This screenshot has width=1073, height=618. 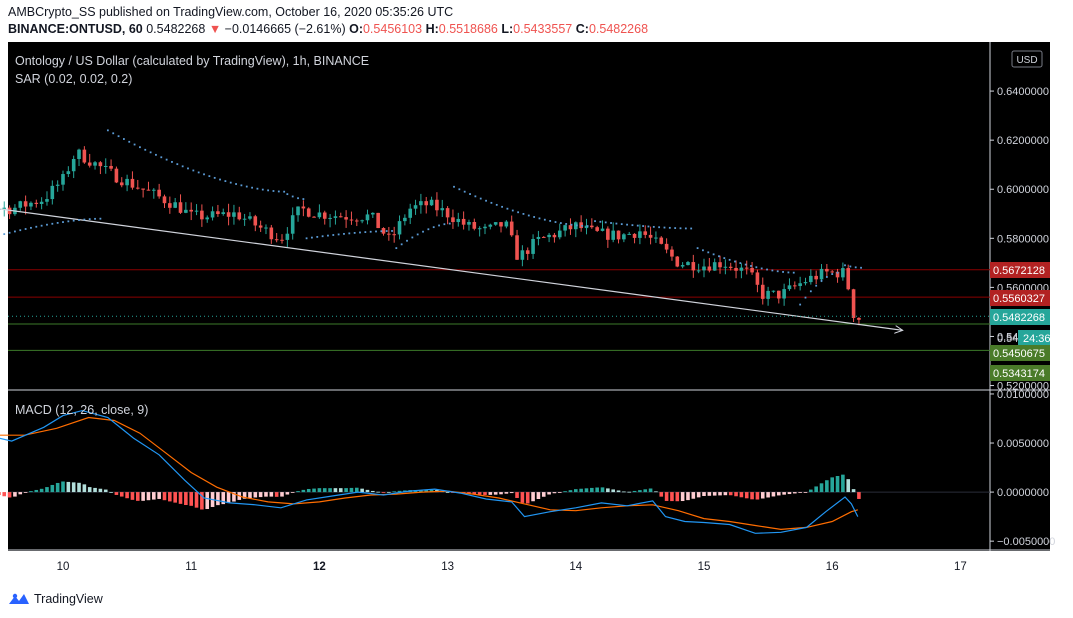 I want to click on tradingview-logo: TradingView, so click(x=55, y=599).